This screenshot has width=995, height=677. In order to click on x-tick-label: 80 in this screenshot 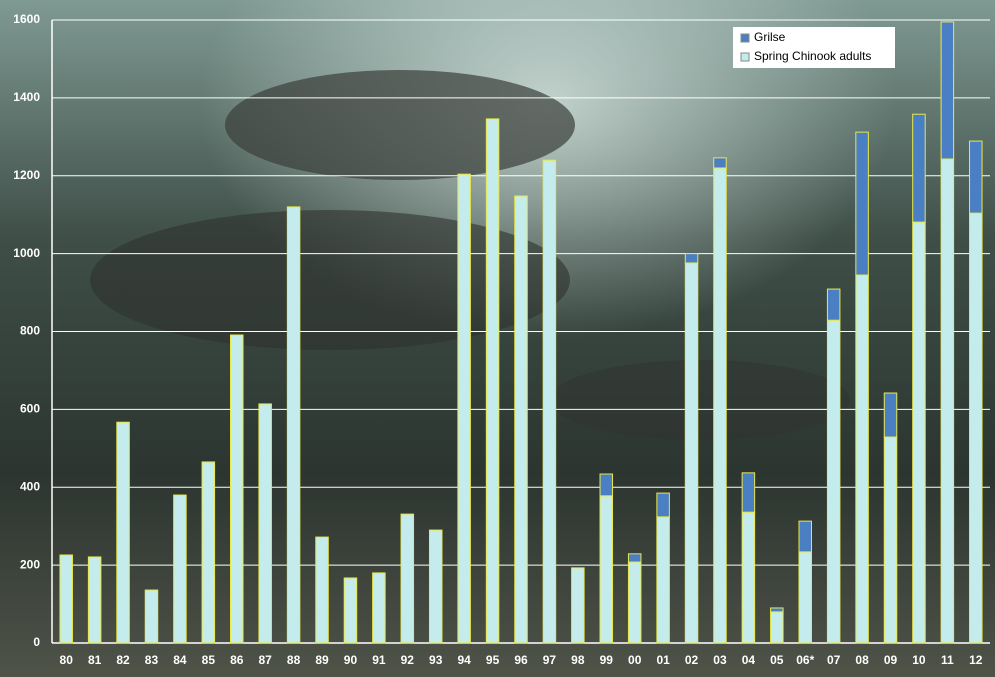, I will do `click(67, 660)`.